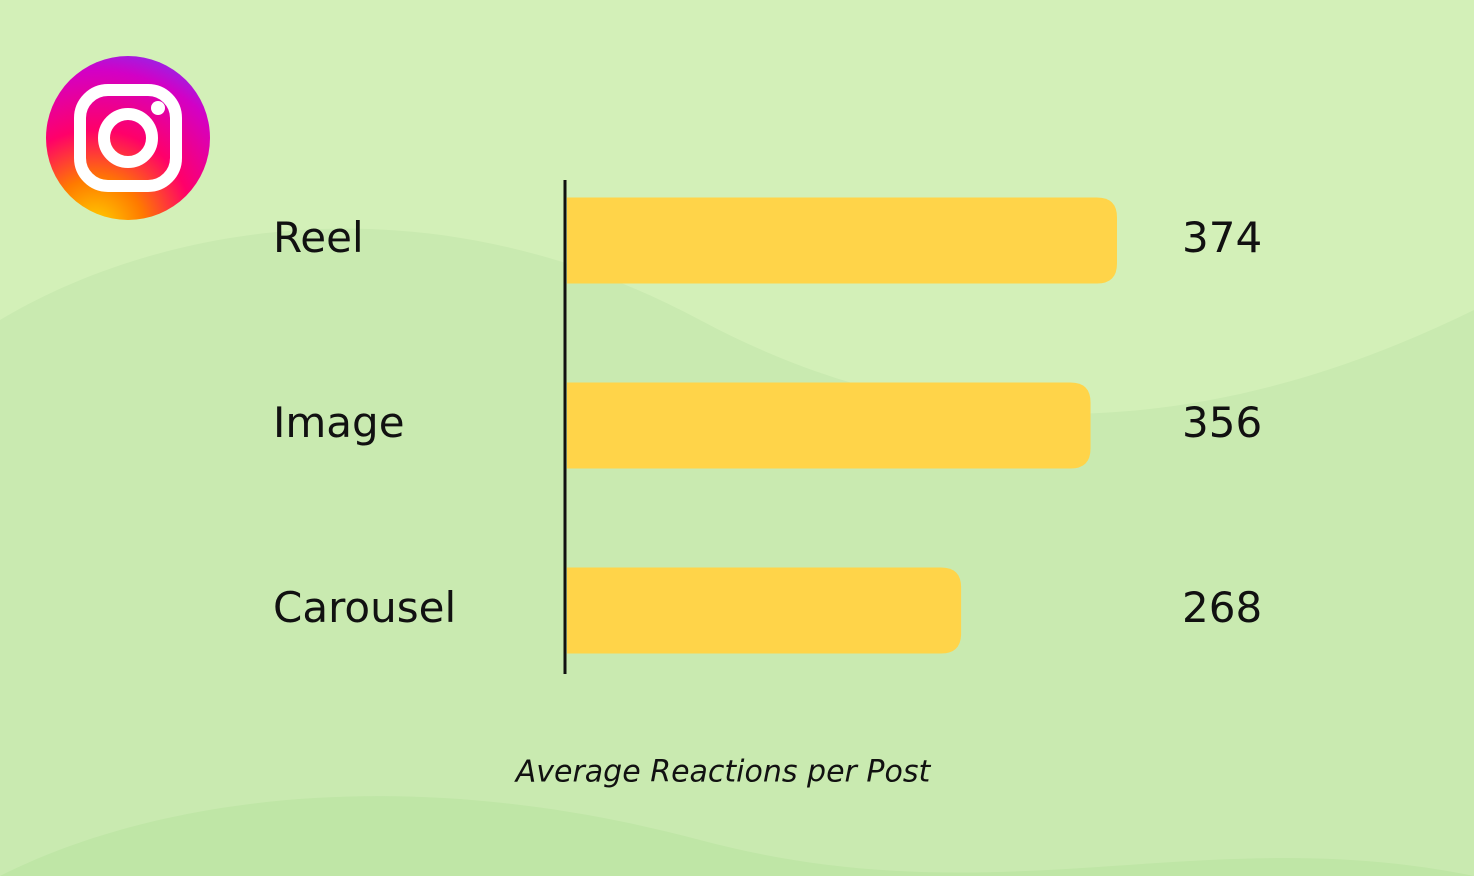 Image resolution: width=1474 pixels, height=876 pixels. Describe the element at coordinates (1222, 237) in the screenshot. I see `value-label: 374` at that location.